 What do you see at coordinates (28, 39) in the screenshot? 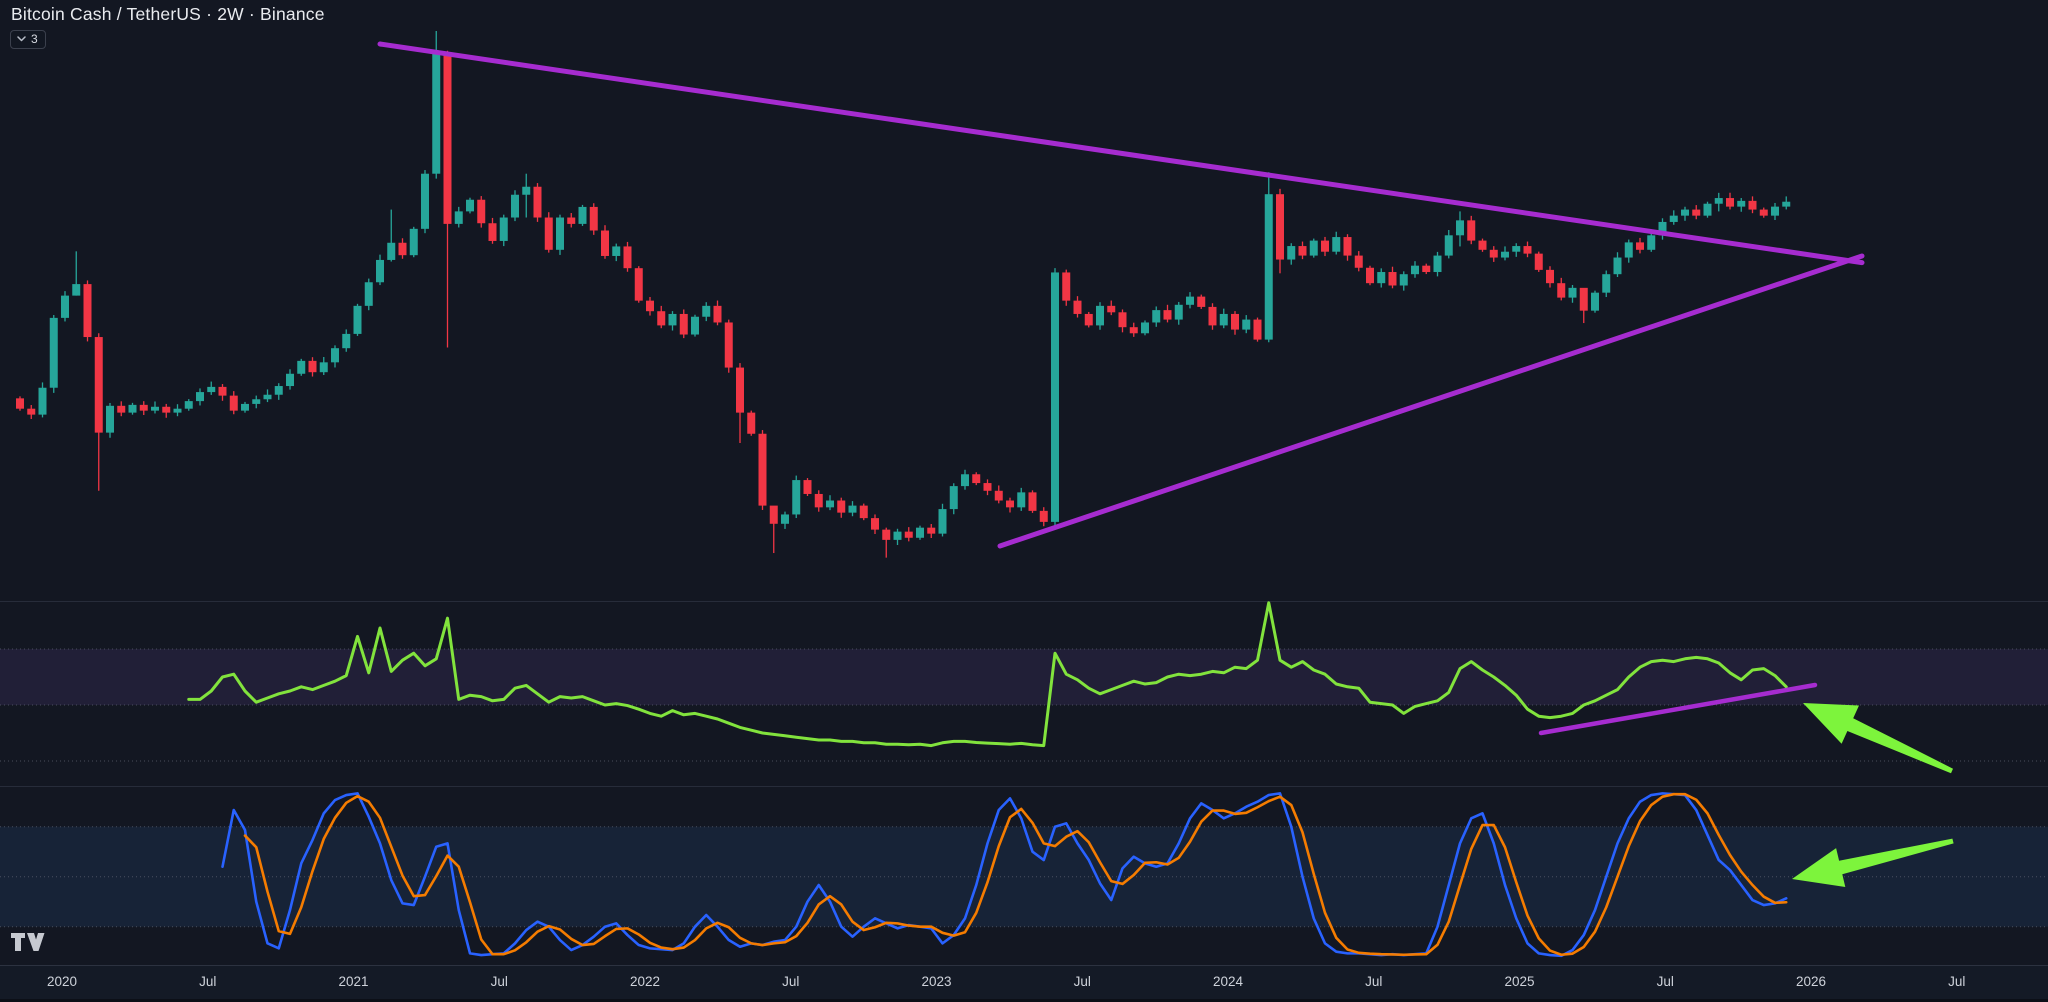
I see `indicators-collapse-button: 3` at bounding box center [28, 39].